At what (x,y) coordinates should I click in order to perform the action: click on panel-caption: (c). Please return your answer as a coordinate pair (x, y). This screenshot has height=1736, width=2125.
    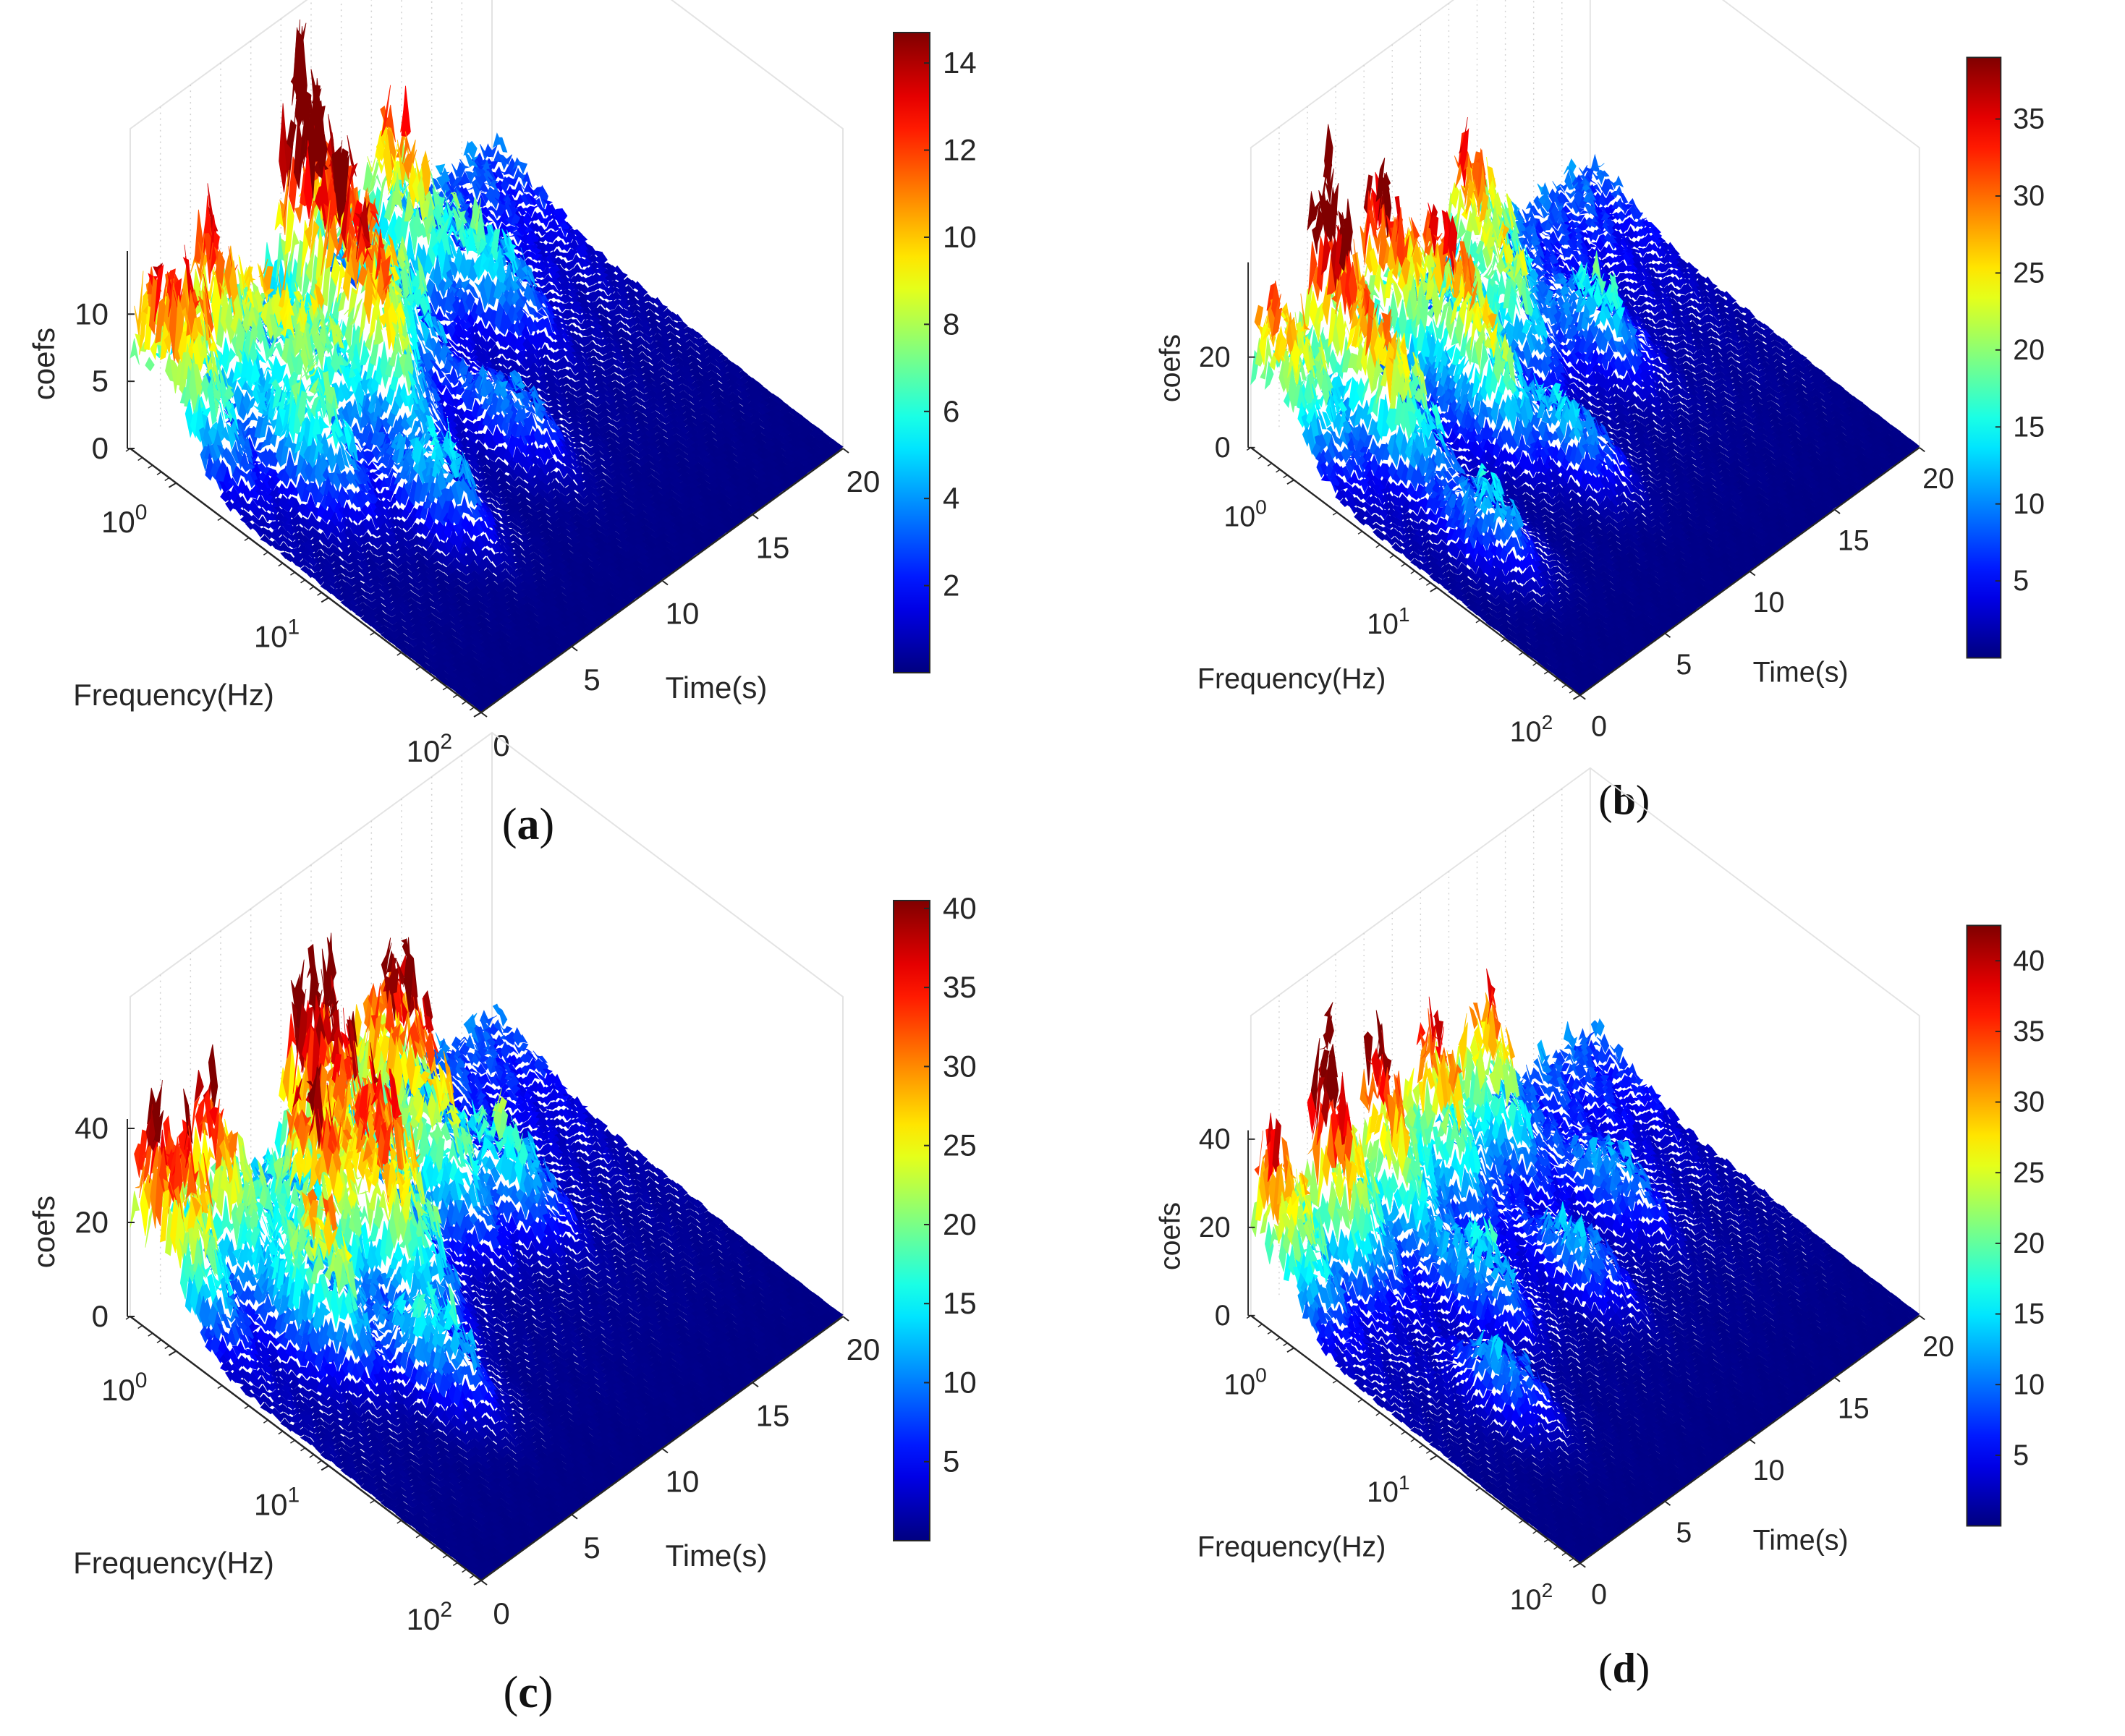
    Looking at the image, I should click on (528, 1693).